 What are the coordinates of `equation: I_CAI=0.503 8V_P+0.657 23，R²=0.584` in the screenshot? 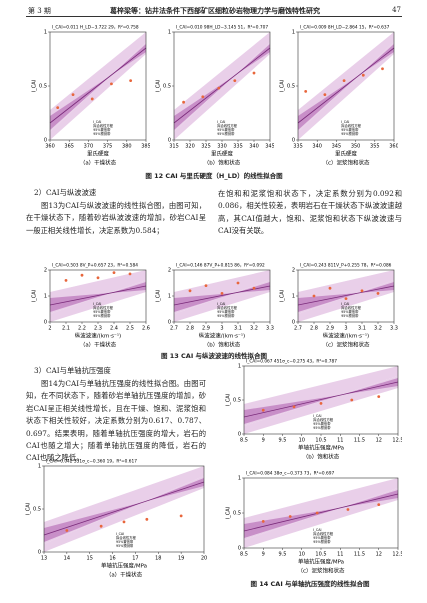 It's located at (95, 266).